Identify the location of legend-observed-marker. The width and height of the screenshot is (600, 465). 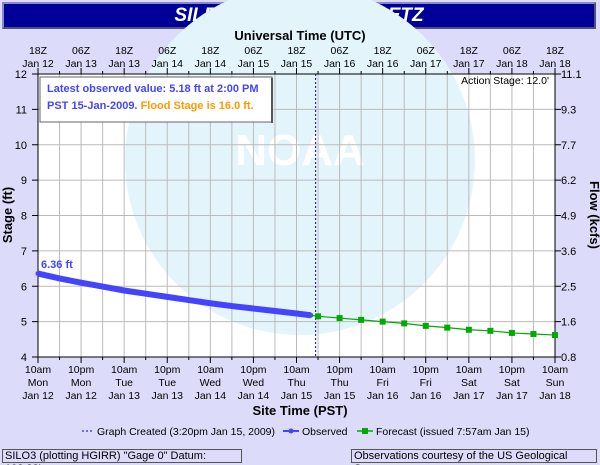
(291, 431).